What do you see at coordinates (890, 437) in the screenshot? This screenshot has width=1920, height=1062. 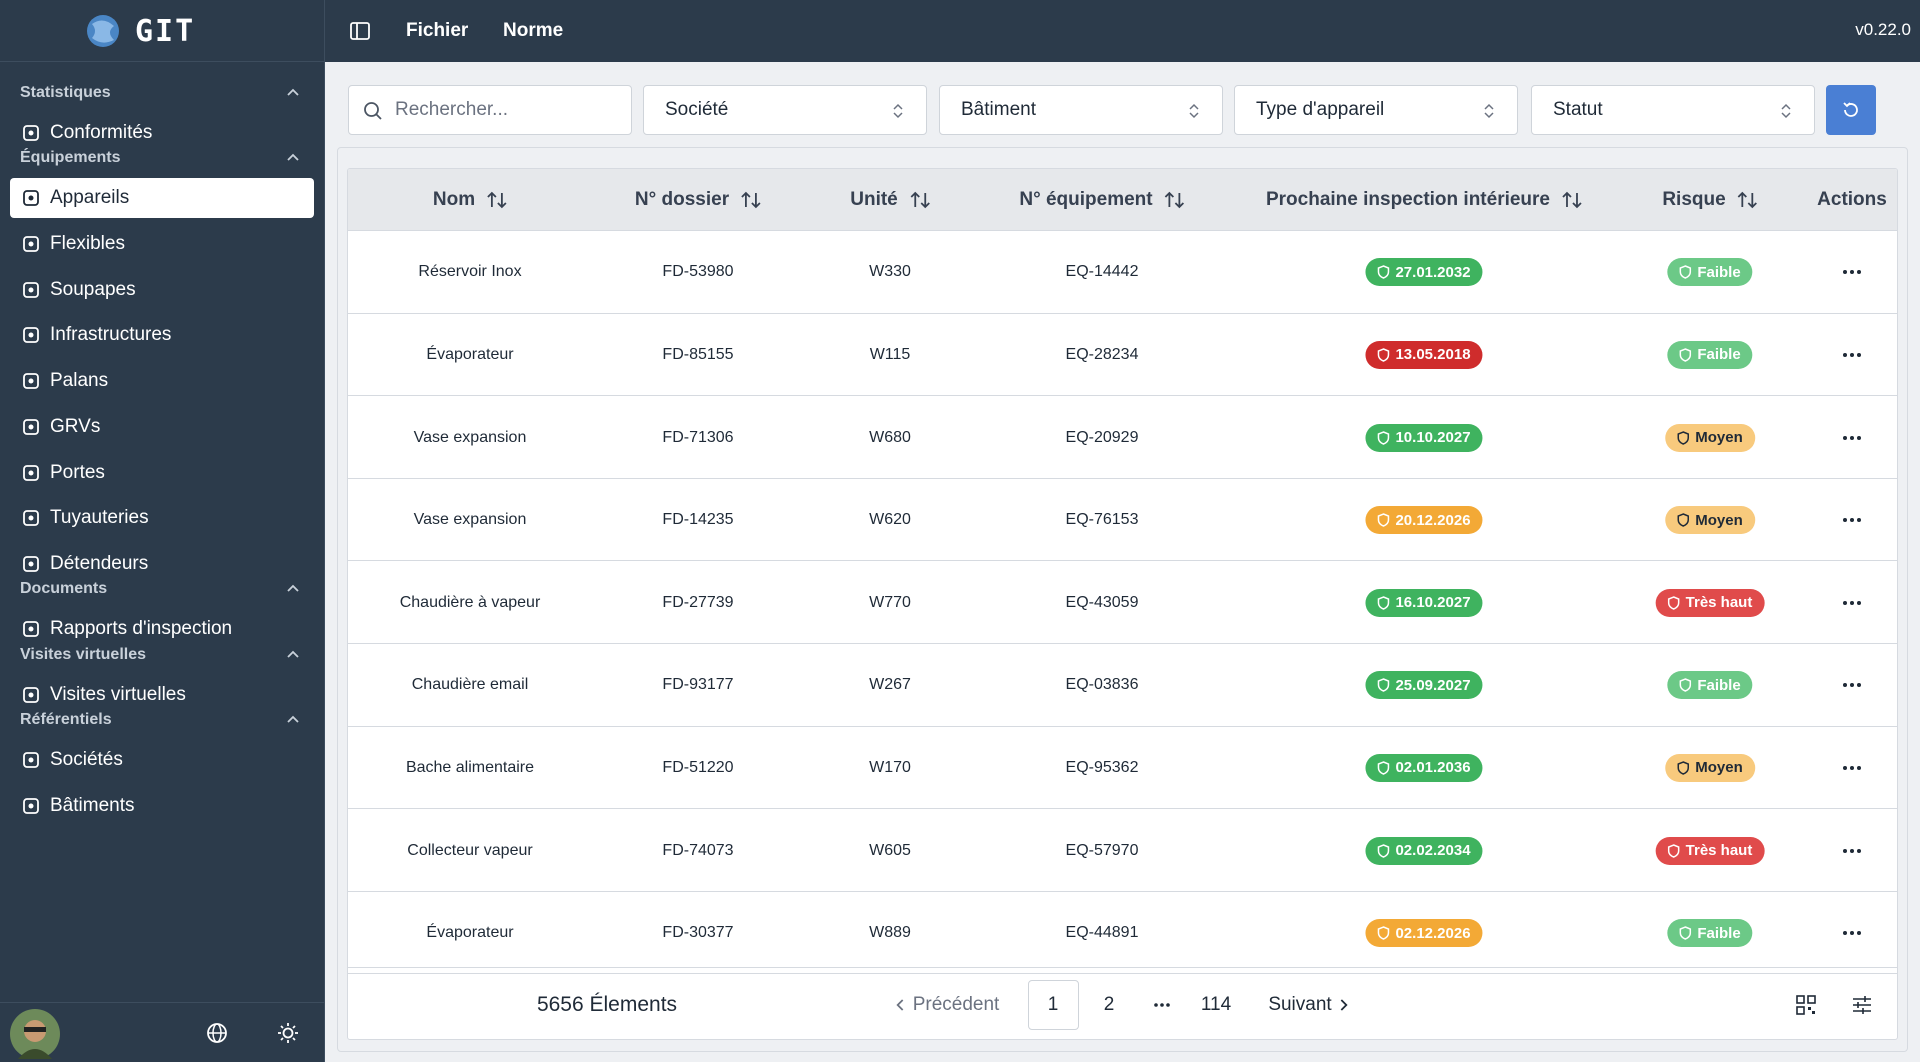 I see `cell: W680` at bounding box center [890, 437].